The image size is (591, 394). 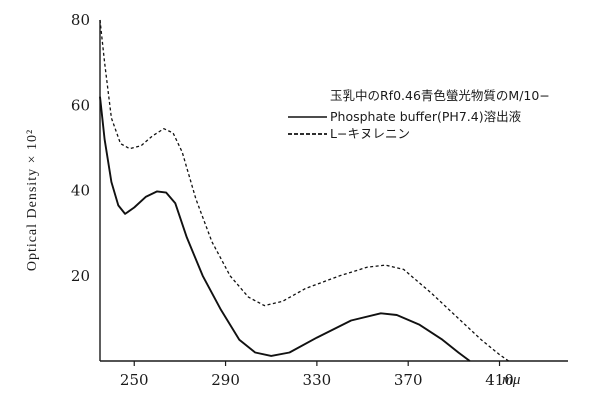 I want to click on legend-heading: 玉乳中のRf0.46青色螢光物質のM/10−, so click(x=440, y=95).